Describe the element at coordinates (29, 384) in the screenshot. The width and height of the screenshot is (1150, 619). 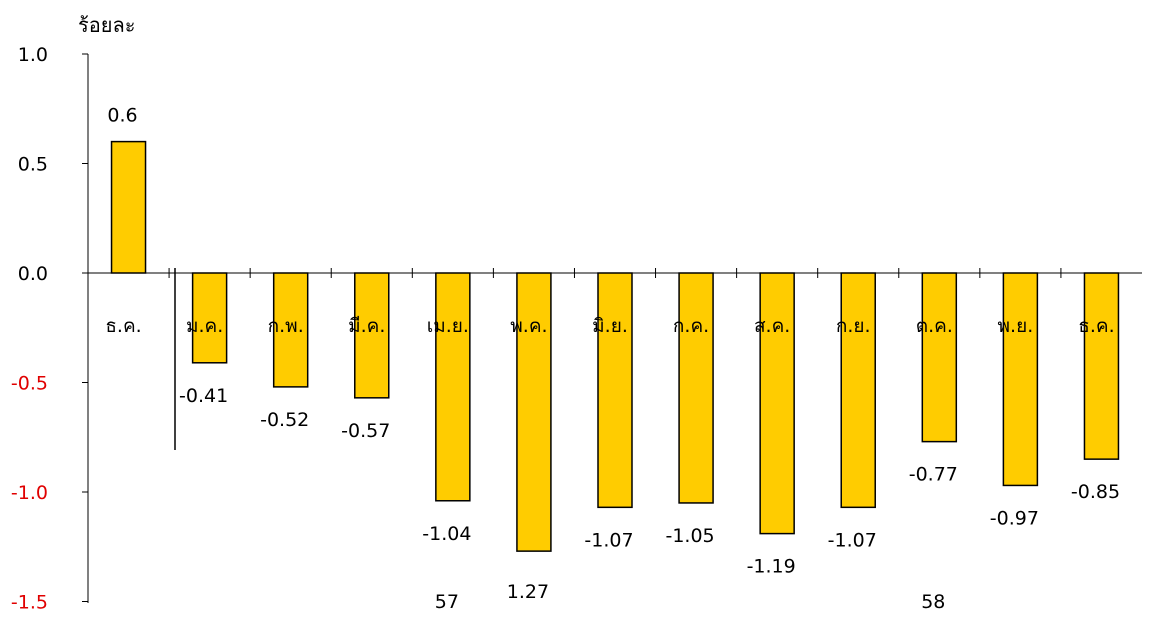
I see `y-tick-label: -0.5` at that location.